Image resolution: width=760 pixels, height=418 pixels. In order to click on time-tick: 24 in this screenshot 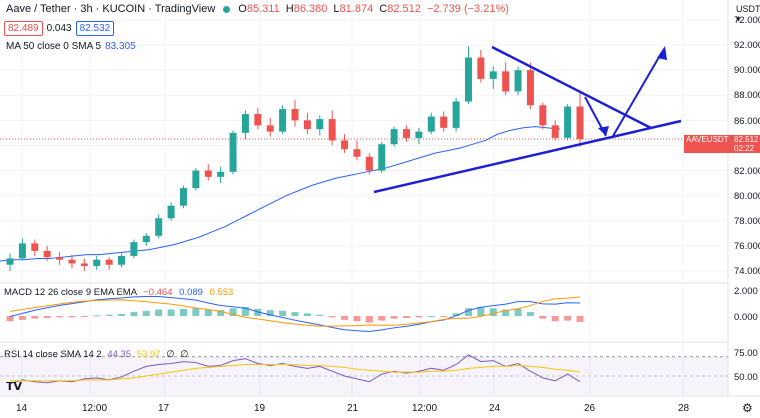, I will do `click(495, 408)`.